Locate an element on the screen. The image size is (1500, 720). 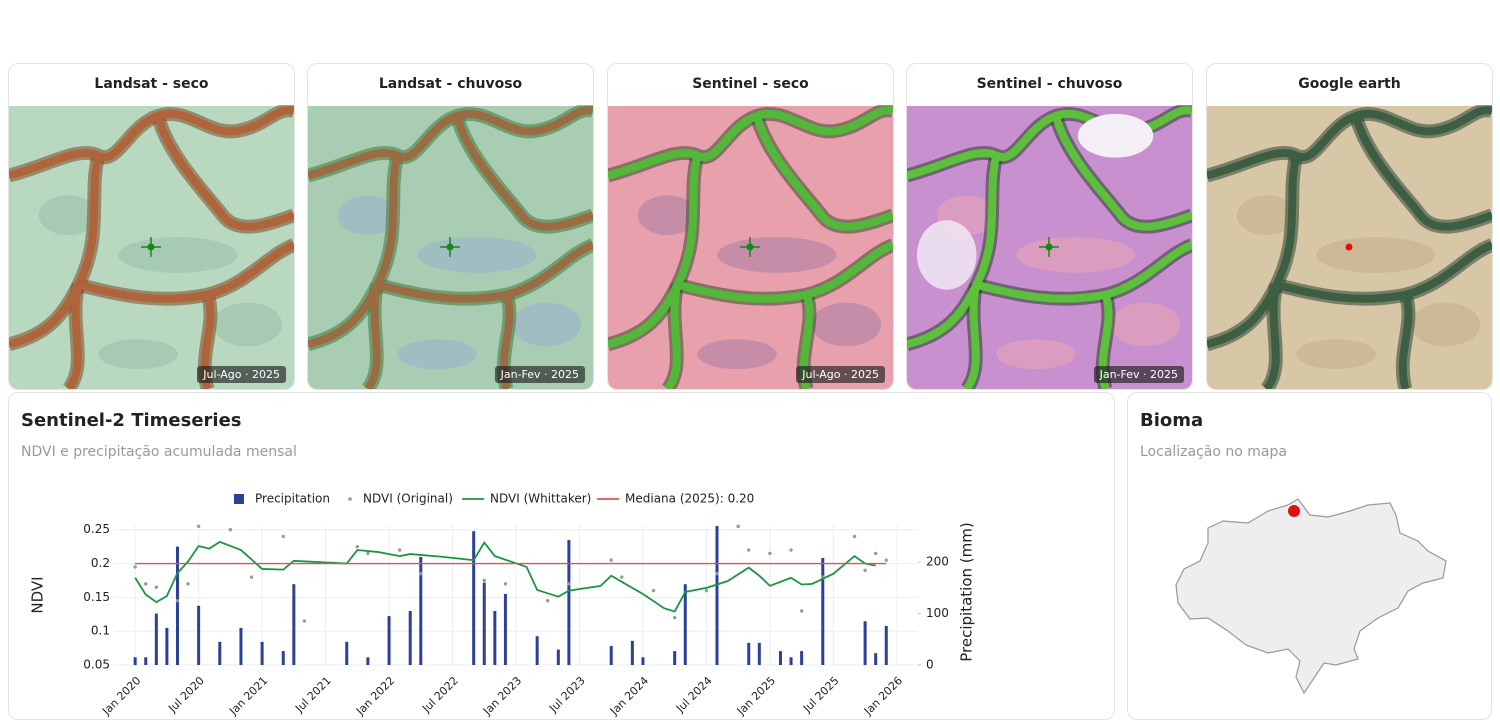
x-tick-label: Jan 2025 is located at coordinates (756, 696).